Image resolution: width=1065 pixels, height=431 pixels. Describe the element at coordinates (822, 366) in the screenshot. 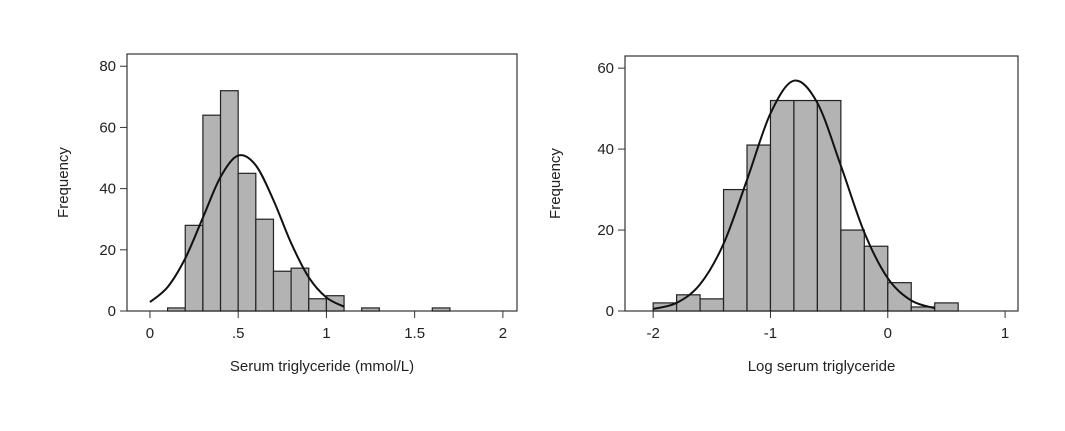

I see `x-axis-label: Log serum triglyceride` at that location.